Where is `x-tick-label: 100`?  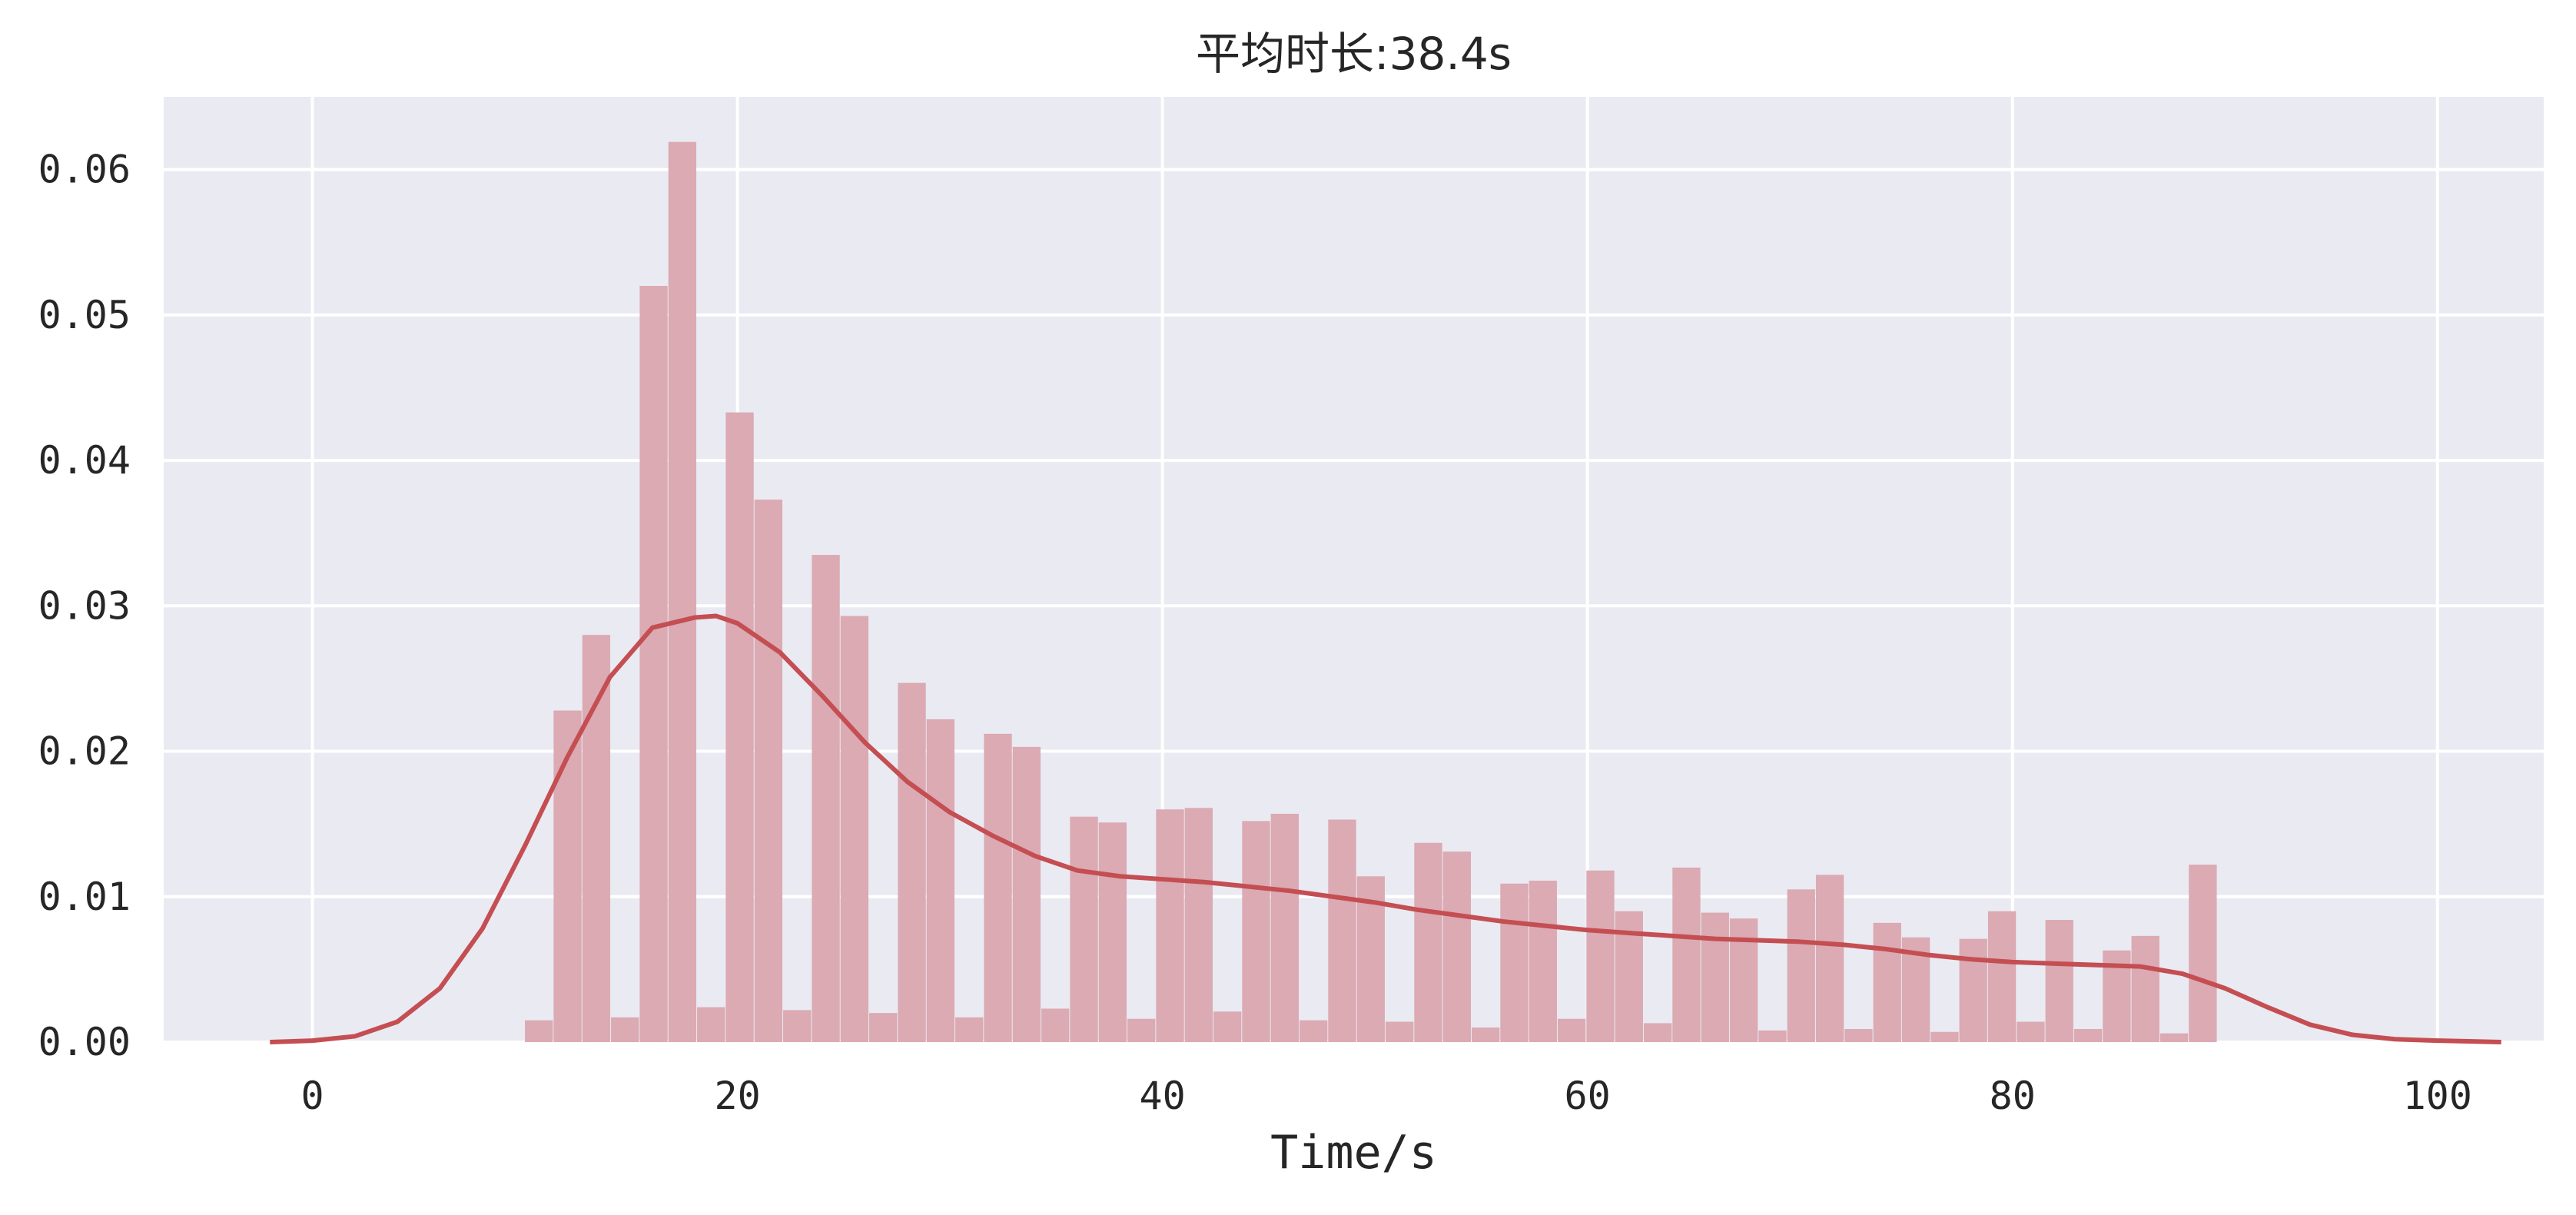 x-tick-label: 100 is located at coordinates (2437, 1096).